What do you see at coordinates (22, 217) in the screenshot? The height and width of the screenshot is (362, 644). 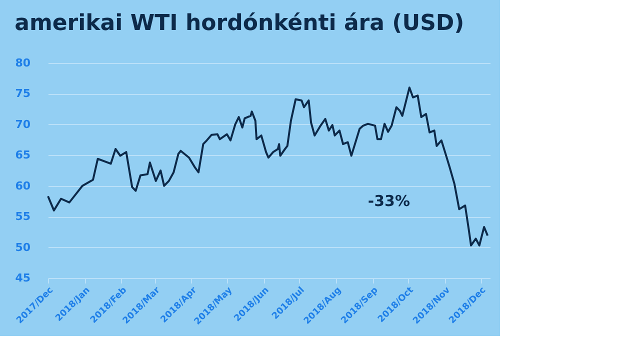 I see `y-tick-label: 55` at bounding box center [22, 217].